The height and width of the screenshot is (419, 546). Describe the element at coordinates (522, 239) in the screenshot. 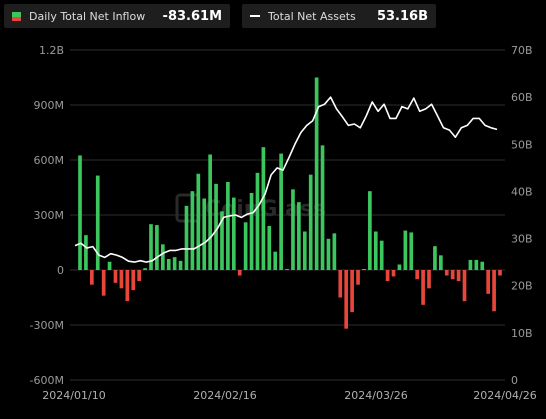

I see `y-right-tick-label: 30B` at that location.